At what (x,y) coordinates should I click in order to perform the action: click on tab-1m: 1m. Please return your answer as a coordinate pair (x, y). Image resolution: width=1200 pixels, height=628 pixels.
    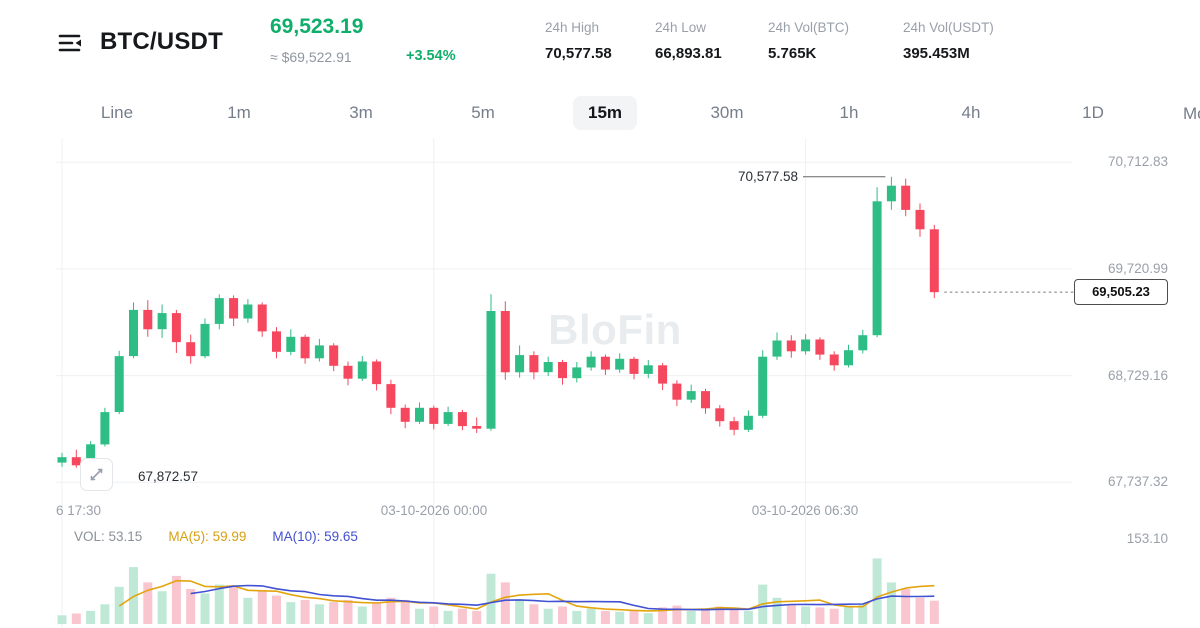
    Looking at the image, I should click on (239, 113).